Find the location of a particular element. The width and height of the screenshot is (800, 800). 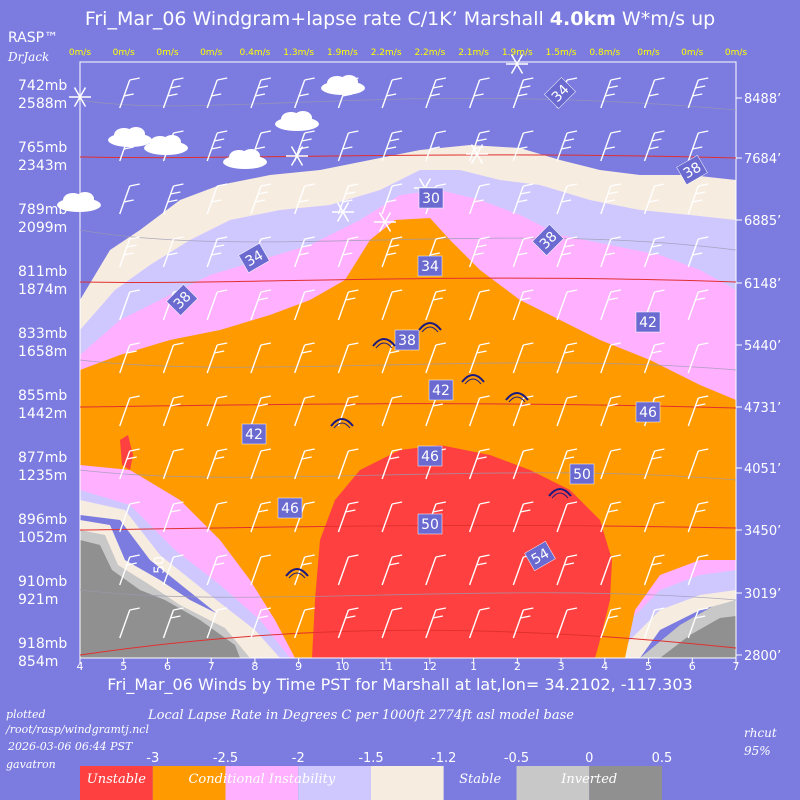

x-tick-label: 5 is located at coordinates (123, 666).